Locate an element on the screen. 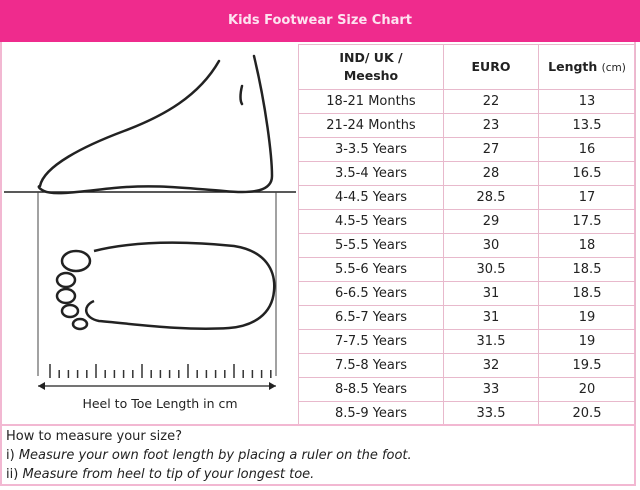 This screenshot has width=640, height=490. euro-cell: 29 is located at coordinates (491, 221).